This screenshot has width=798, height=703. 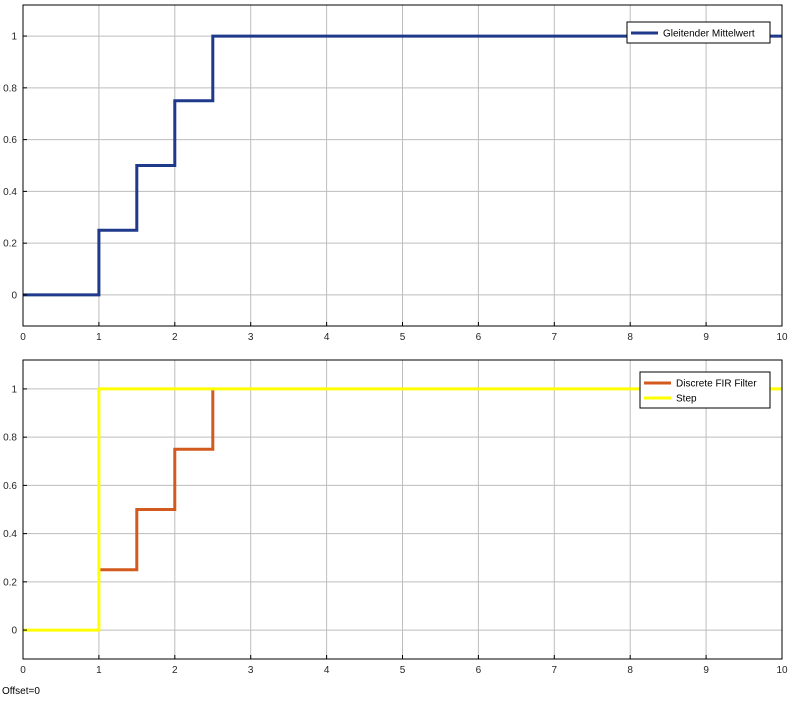 I want to click on offset-status: Offset=0, so click(x=21, y=691).